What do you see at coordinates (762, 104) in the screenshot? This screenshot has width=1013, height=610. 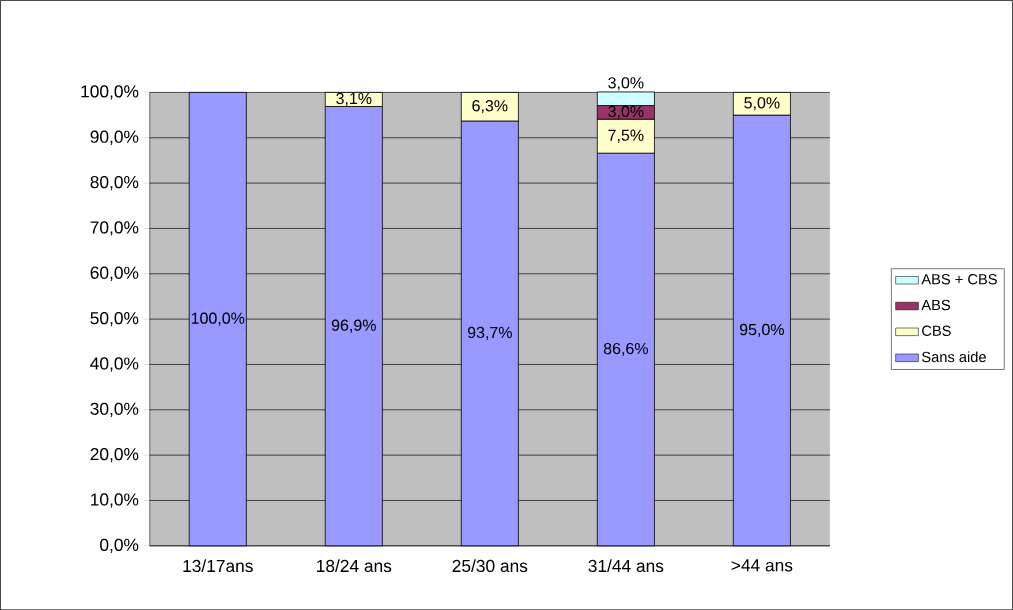 I see `data-label: 5,0%` at bounding box center [762, 104].